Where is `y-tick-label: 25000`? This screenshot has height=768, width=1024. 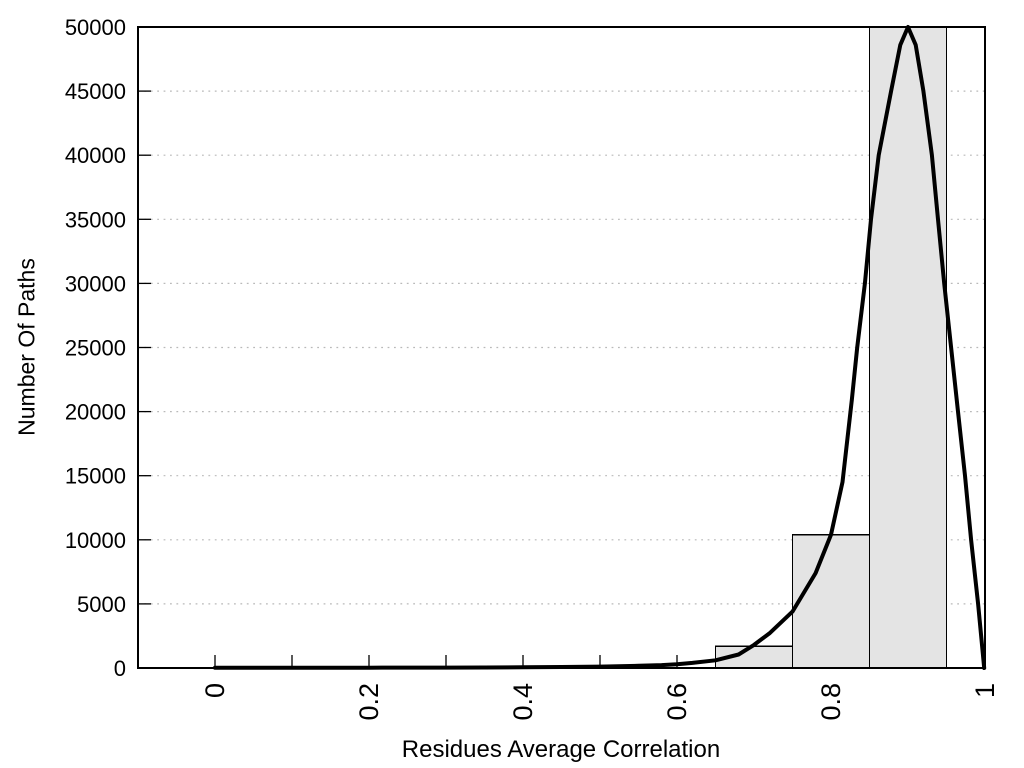 y-tick-label: 25000 is located at coordinates (95, 348).